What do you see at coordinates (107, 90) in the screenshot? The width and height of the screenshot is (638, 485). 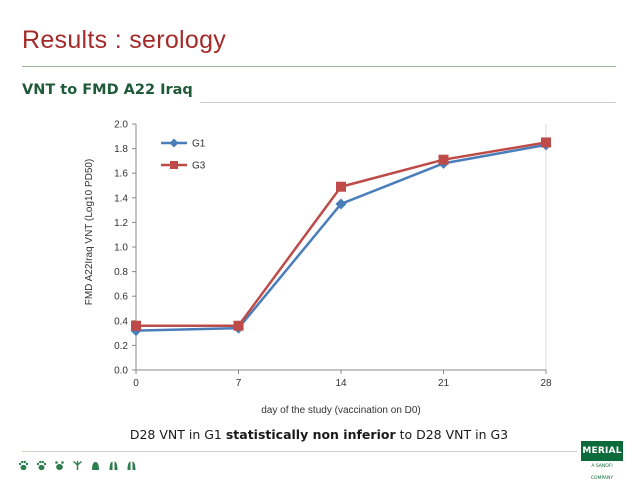 I see `chart-subtitle: VNT to FMD A22 Iraq` at bounding box center [107, 90].